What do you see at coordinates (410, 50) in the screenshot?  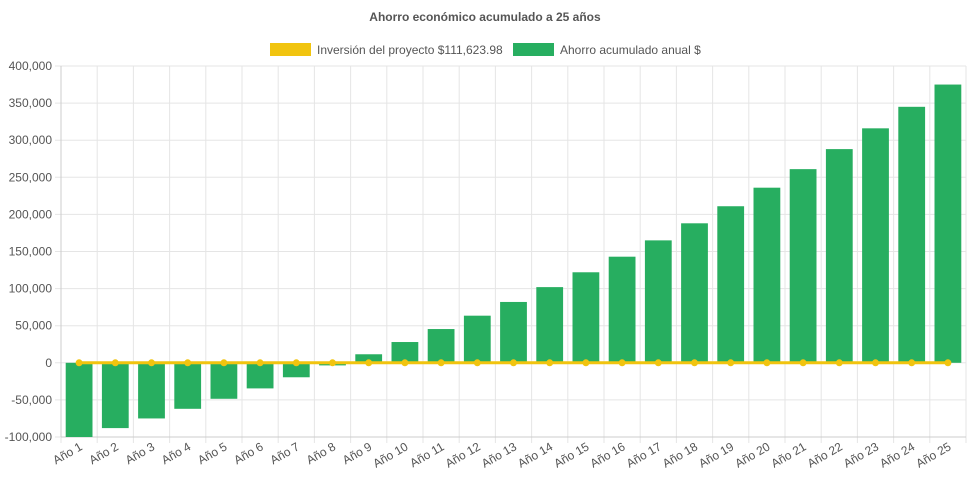 I see `legend-label-investment: Inversión del proyecto $111,623.98` at bounding box center [410, 50].